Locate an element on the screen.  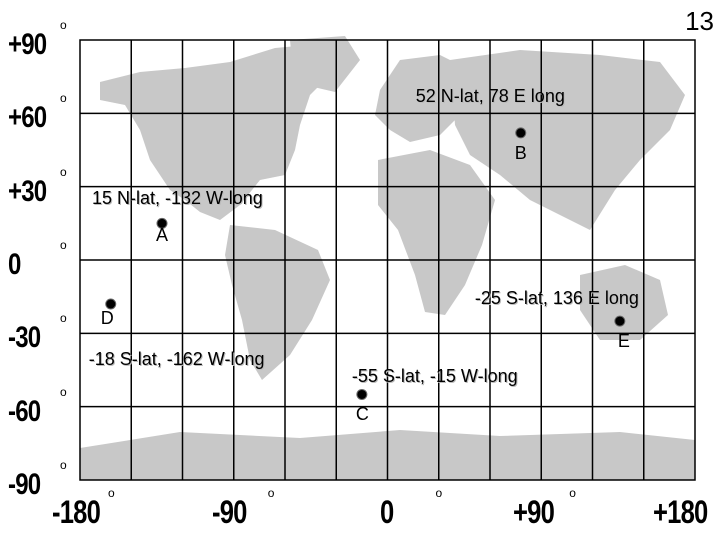
y-tick-label: -90 is located at coordinates (24, 484).